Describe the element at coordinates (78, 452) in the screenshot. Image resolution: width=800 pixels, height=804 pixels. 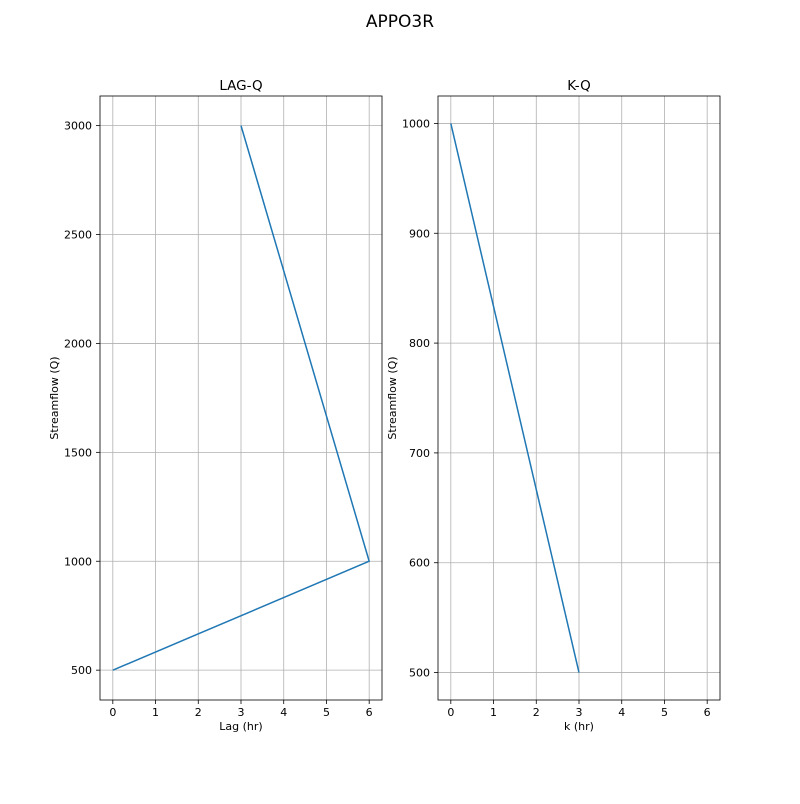
I see `y-tick-label: 1500` at that location.